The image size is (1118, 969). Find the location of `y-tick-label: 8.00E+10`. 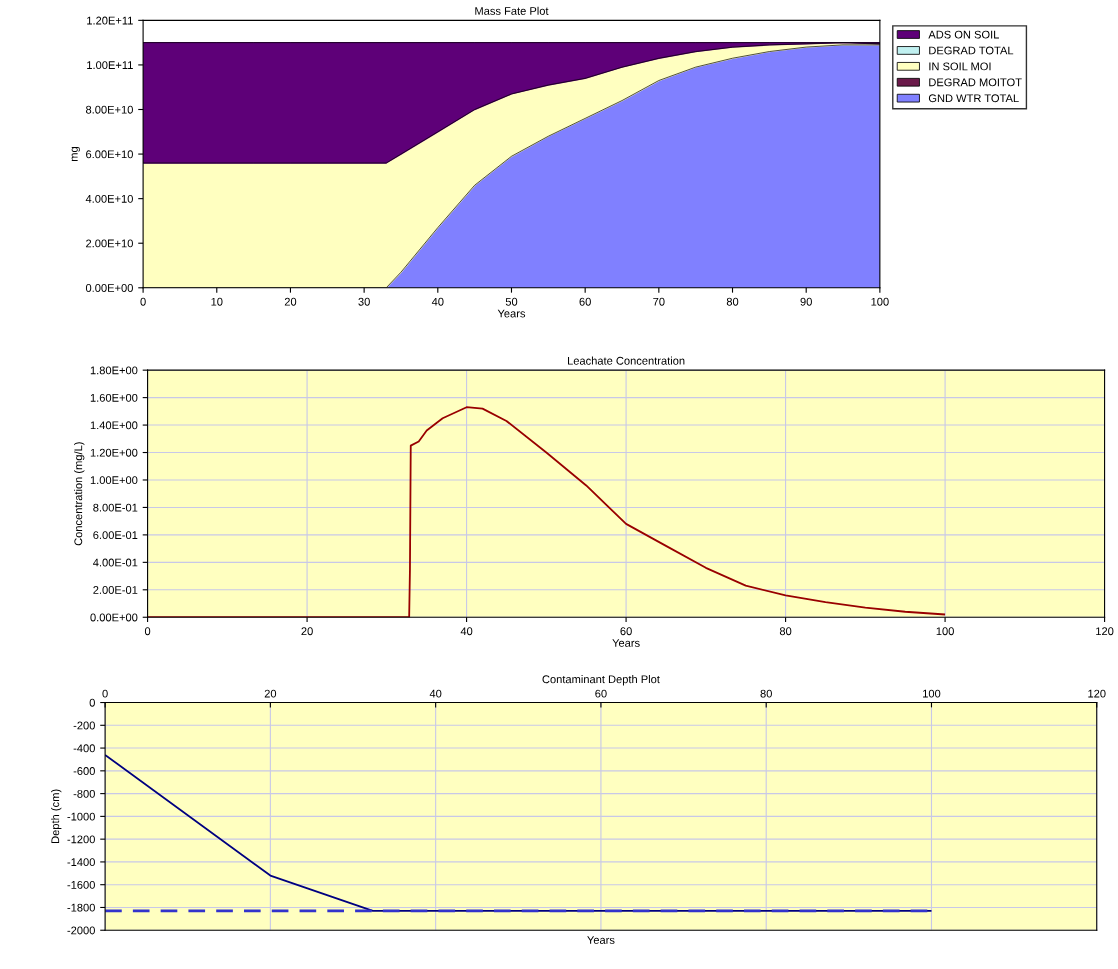

y-tick-label: 8.00E+10 is located at coordinates (109, 109).